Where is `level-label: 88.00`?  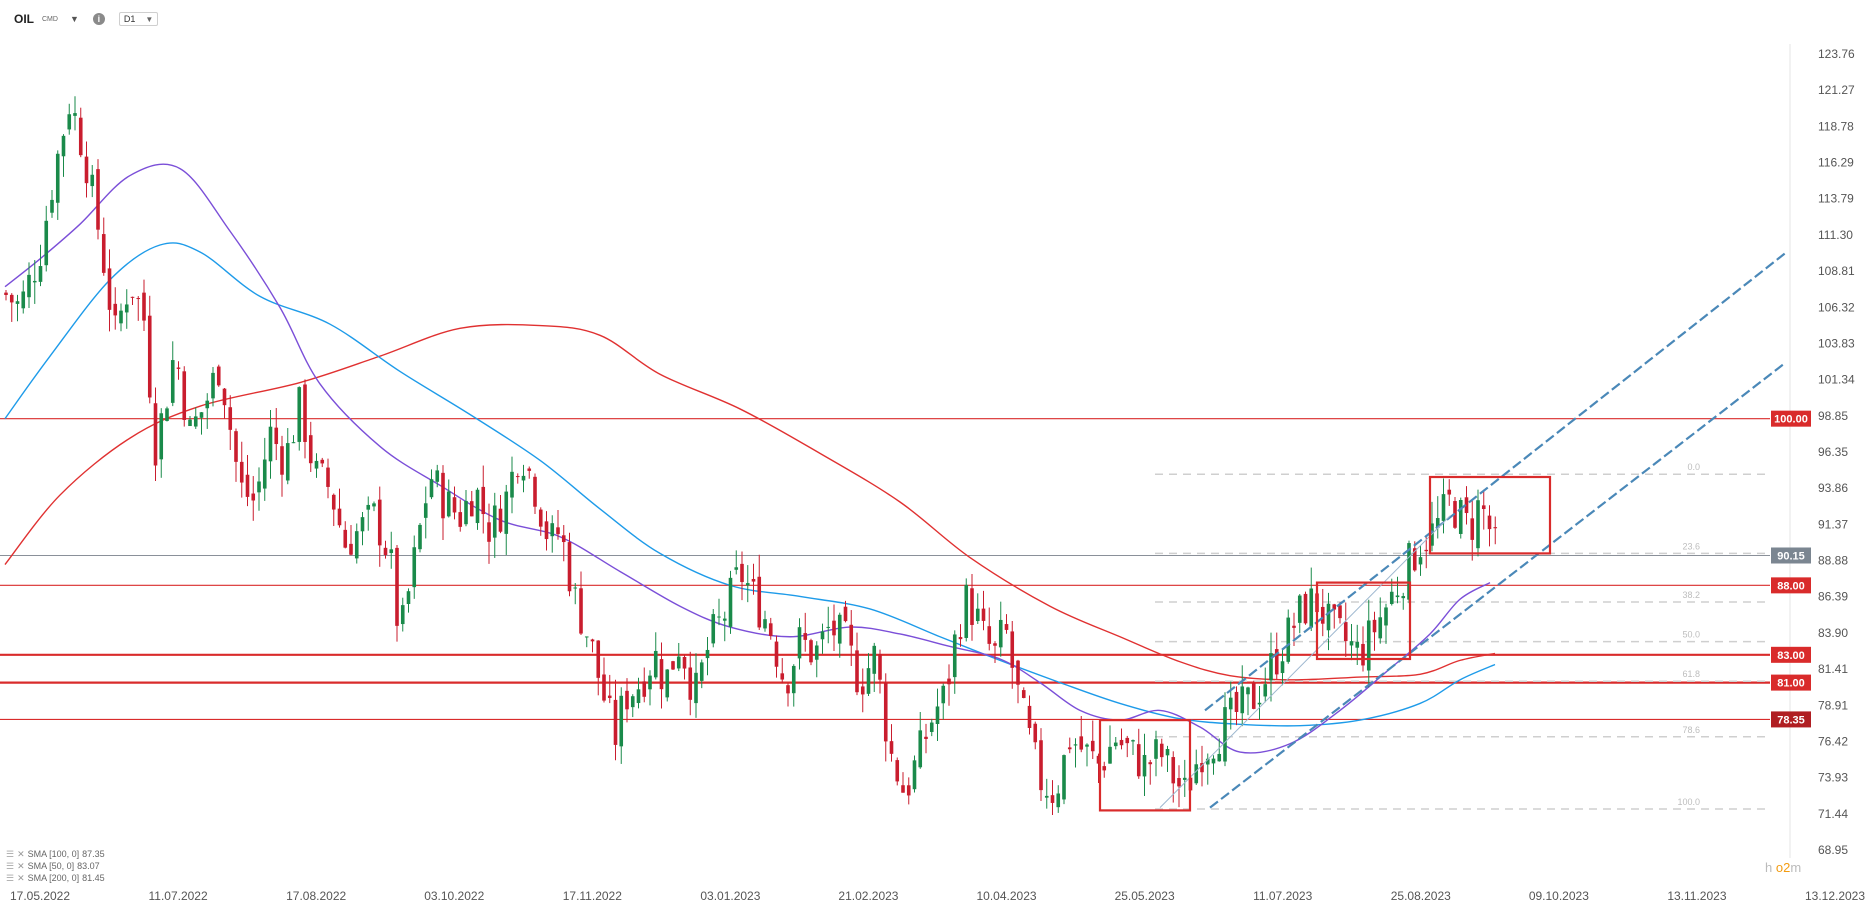 level-label: 88.00 is located at coordinates (1791, 585).